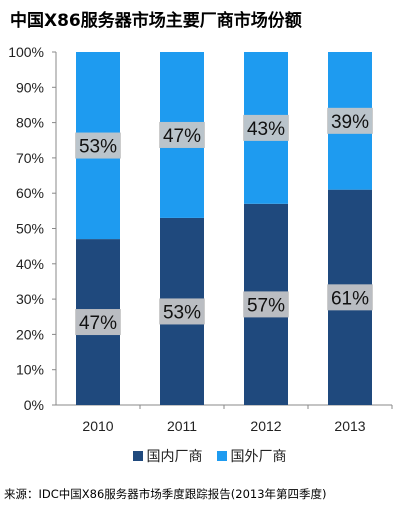 Image resolution: width=419 pixels, height=511 pixels. I want to click on data-label: 57%, so click(266, 305).